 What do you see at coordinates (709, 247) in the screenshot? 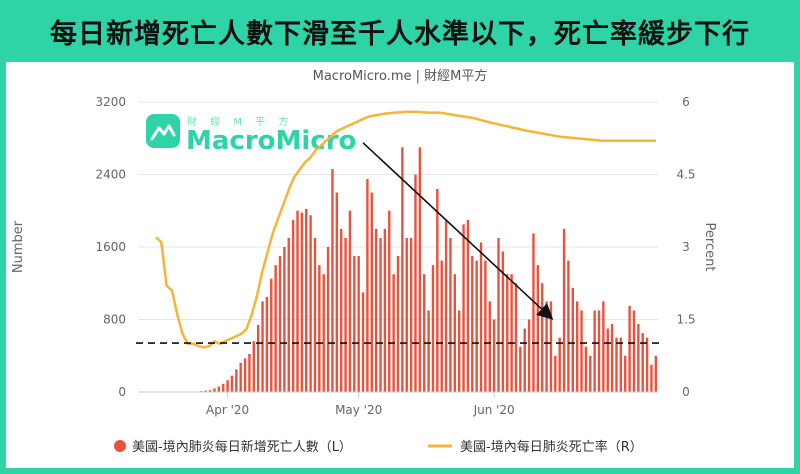
I see `right-axis-title: Percent` at bounding box center [709, 247].